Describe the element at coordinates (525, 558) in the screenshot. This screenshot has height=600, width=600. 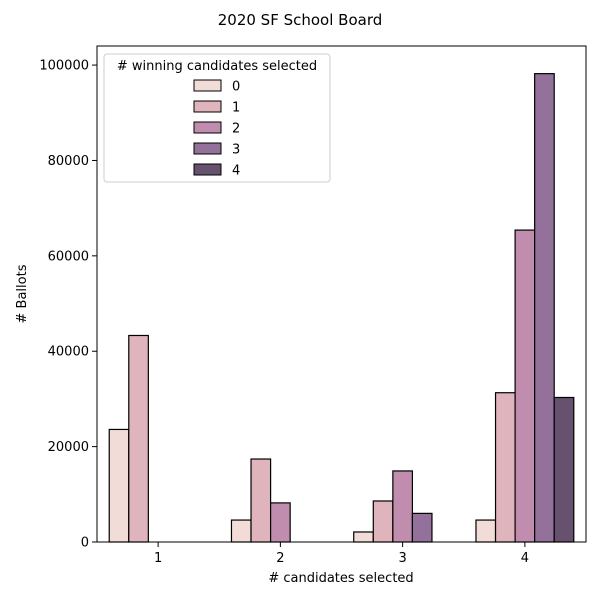
I see `x-tick-label: 4` at that location.